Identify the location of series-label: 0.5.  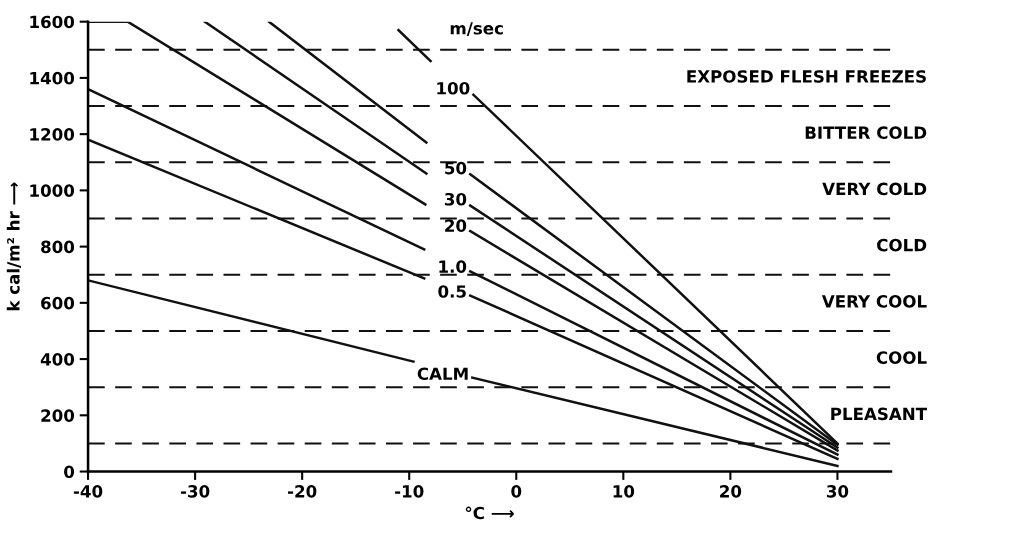
(452, 291).